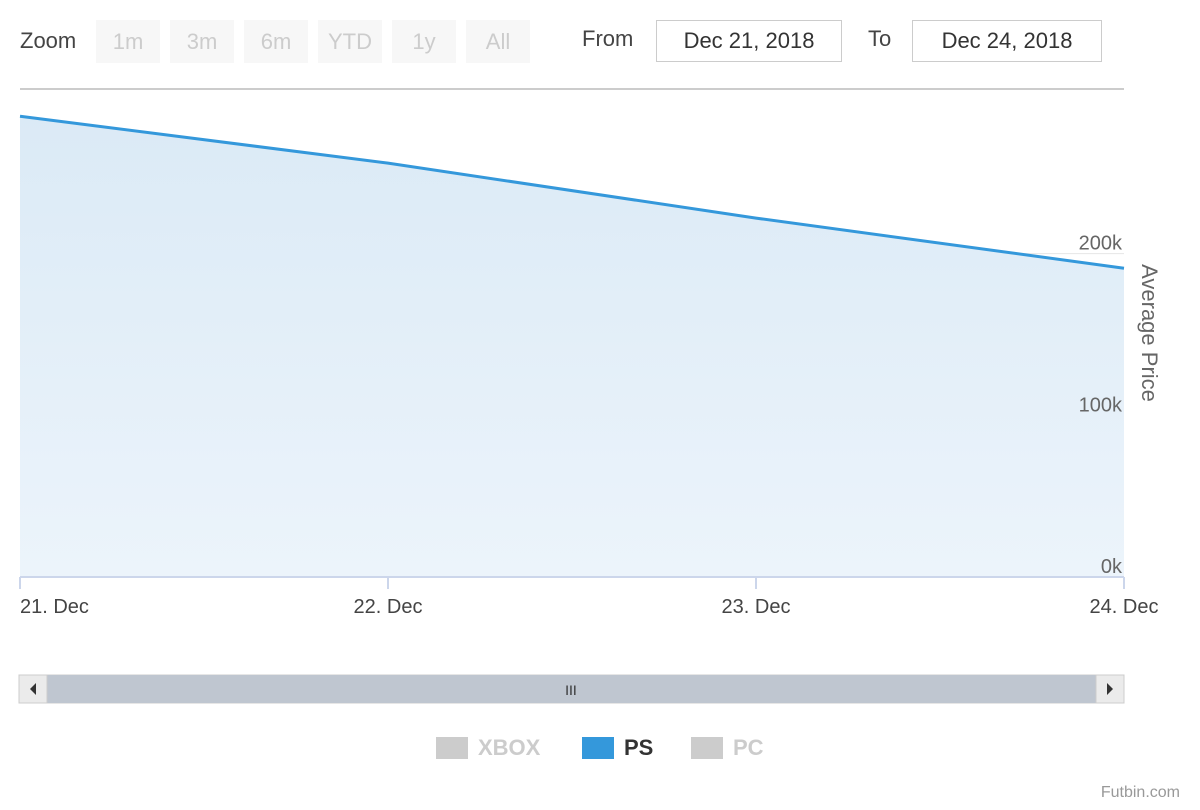 The width and height of the screenshot is (1200, 810). I want to click on navigator-scrollbar: III, so click(571, 689).